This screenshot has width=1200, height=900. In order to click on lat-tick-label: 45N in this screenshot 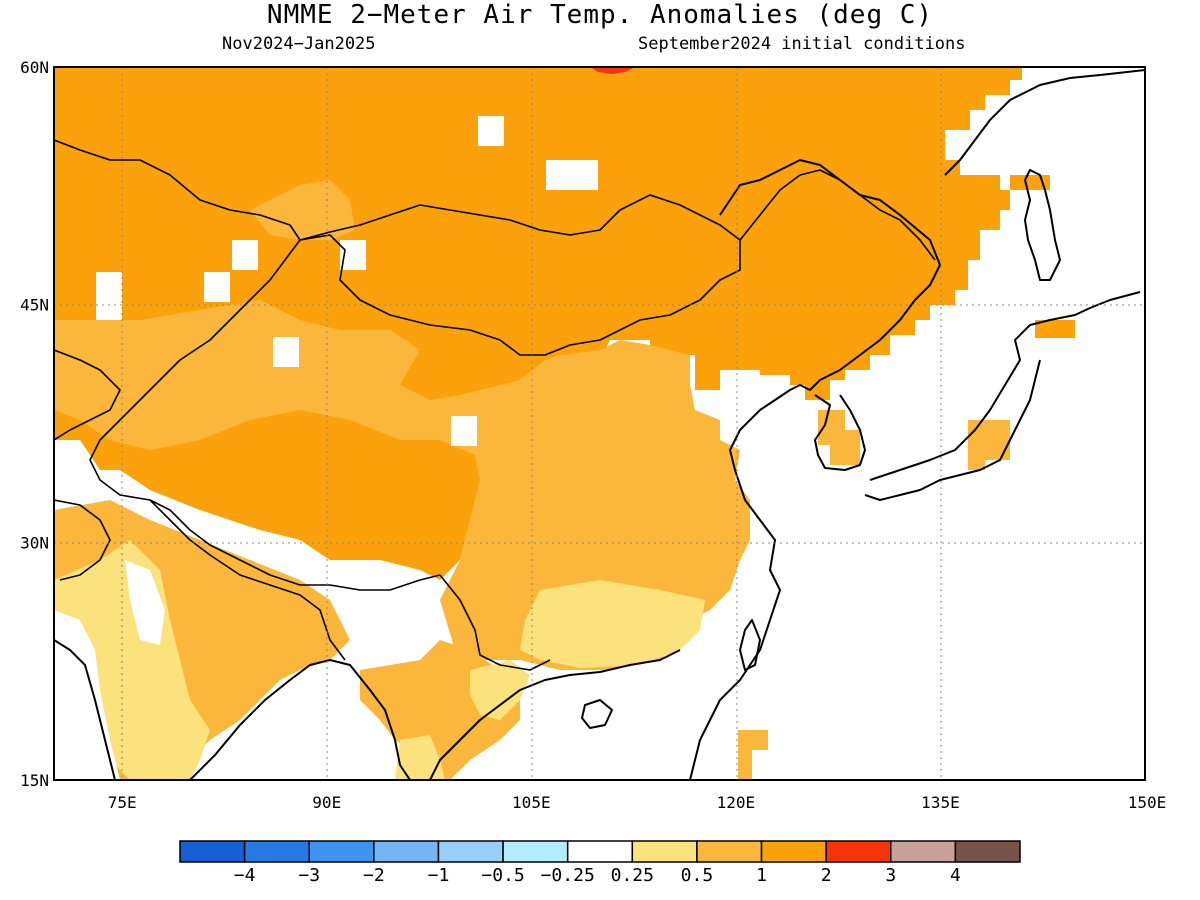, I will do `click(34, 305)`.